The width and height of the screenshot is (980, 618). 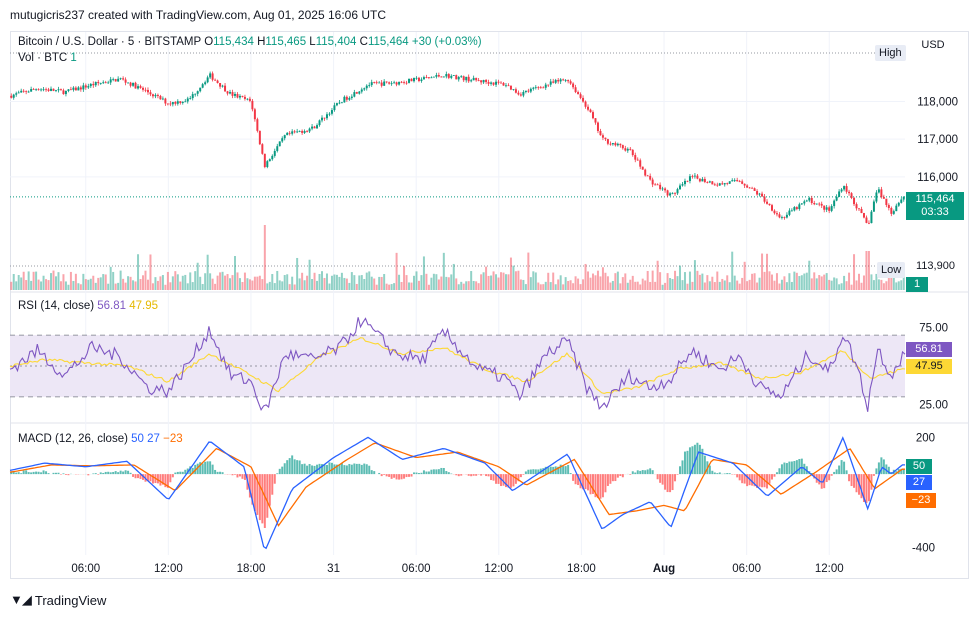 What do you see at coordinates (336, 42) in the screenshot?
I see `low-value: 115,404` at bounding box center [336, 42].